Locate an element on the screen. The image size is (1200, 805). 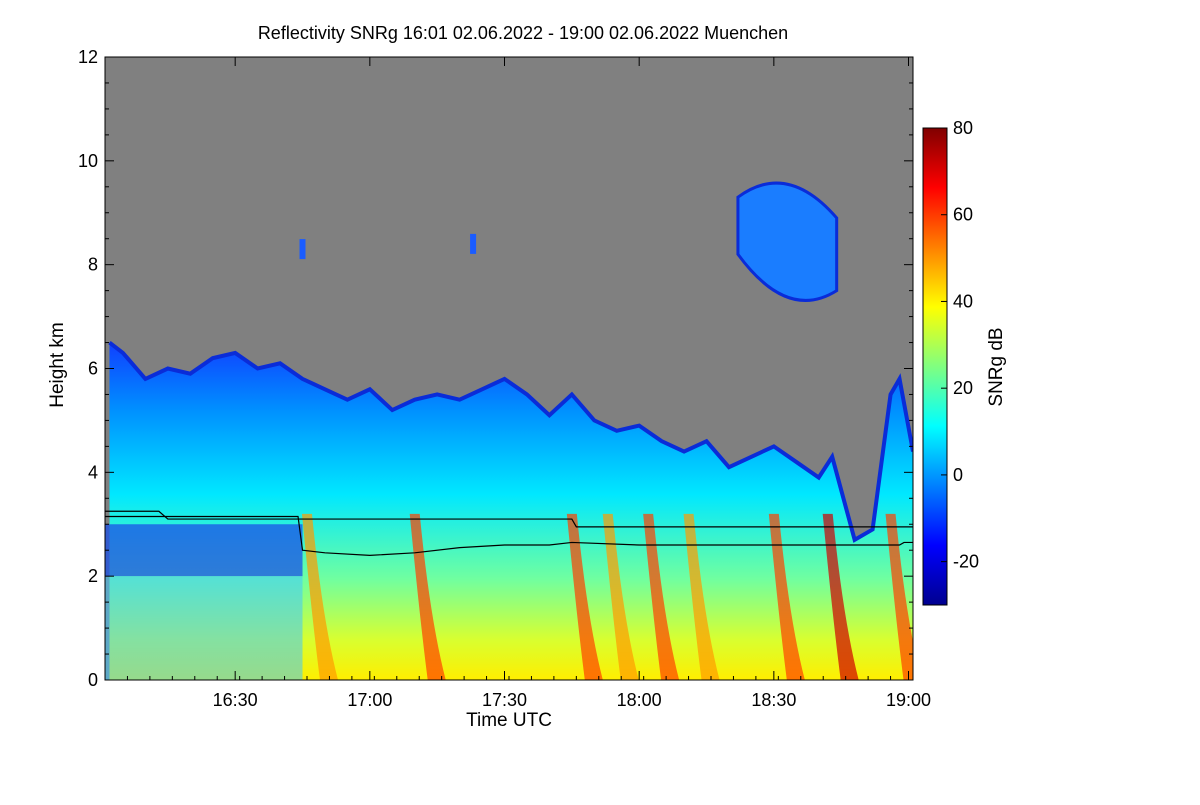
line-layer is located at coordinates (509, 533).